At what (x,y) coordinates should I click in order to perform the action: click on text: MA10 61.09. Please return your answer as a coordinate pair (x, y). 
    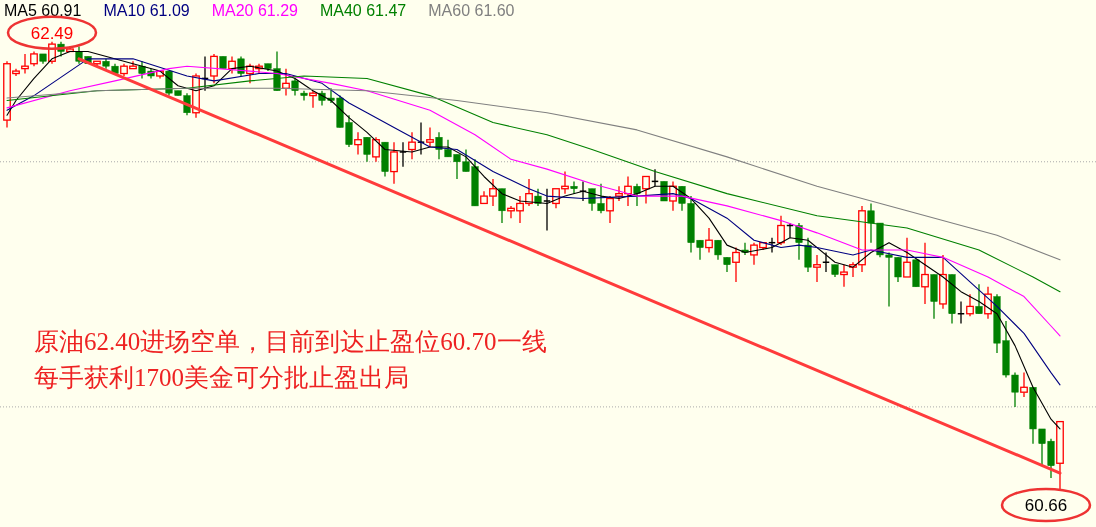
    Looking at the image, I should click on (146, 10).